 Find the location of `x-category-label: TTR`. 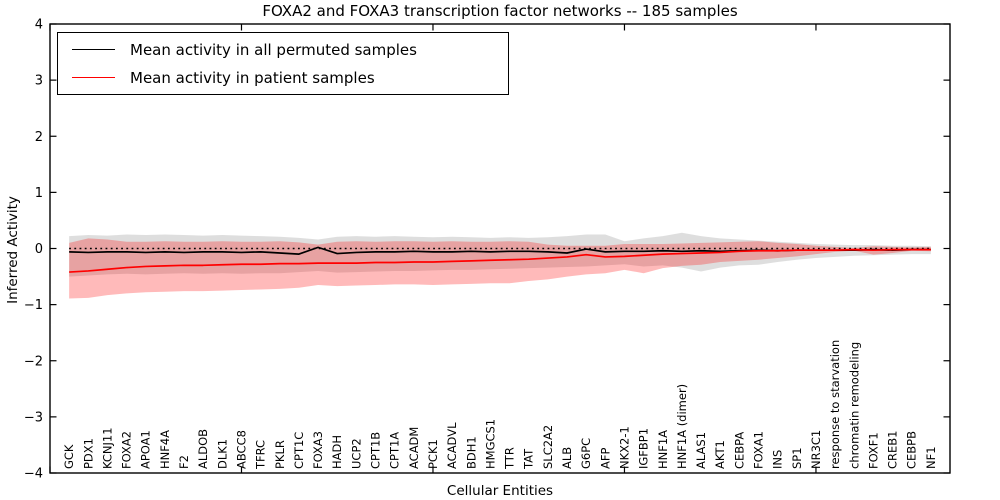

x-category-label: TTR is located at coordinates (510, 458).